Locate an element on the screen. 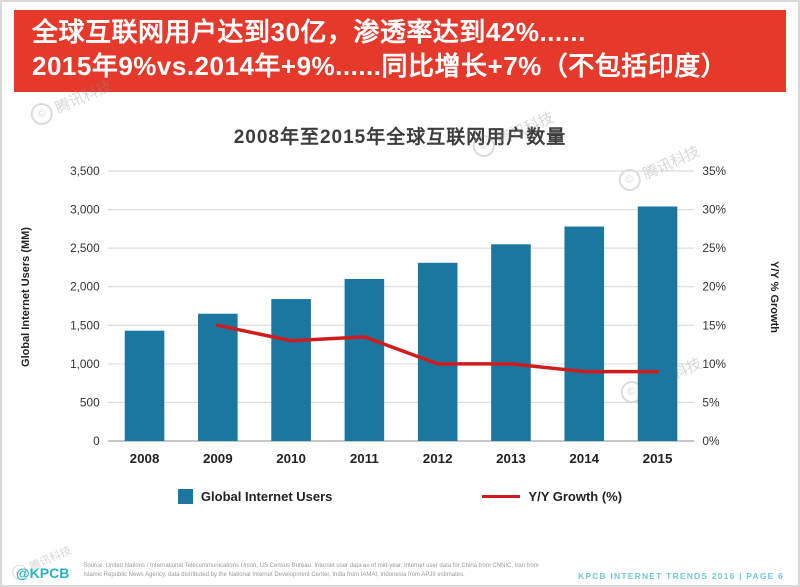 The height and width of the screenshot is (587, 800). svg-text: 20% is located at coordinates (714, 286).